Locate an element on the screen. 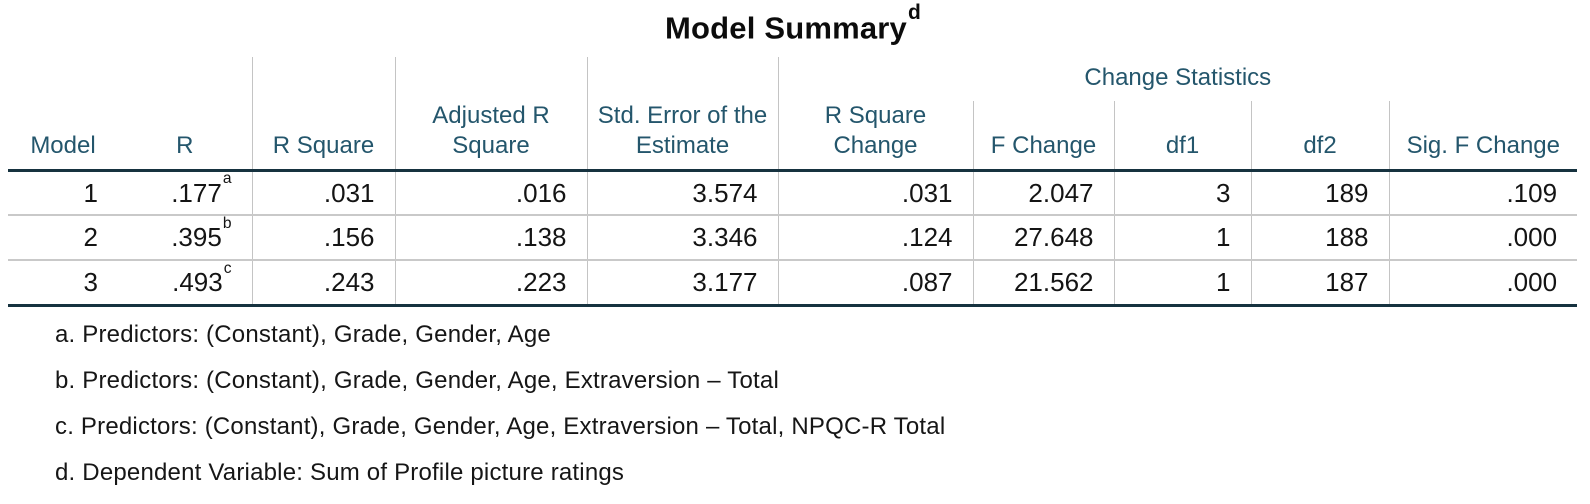  row-label: 2 is located at coordinates (63, 237).